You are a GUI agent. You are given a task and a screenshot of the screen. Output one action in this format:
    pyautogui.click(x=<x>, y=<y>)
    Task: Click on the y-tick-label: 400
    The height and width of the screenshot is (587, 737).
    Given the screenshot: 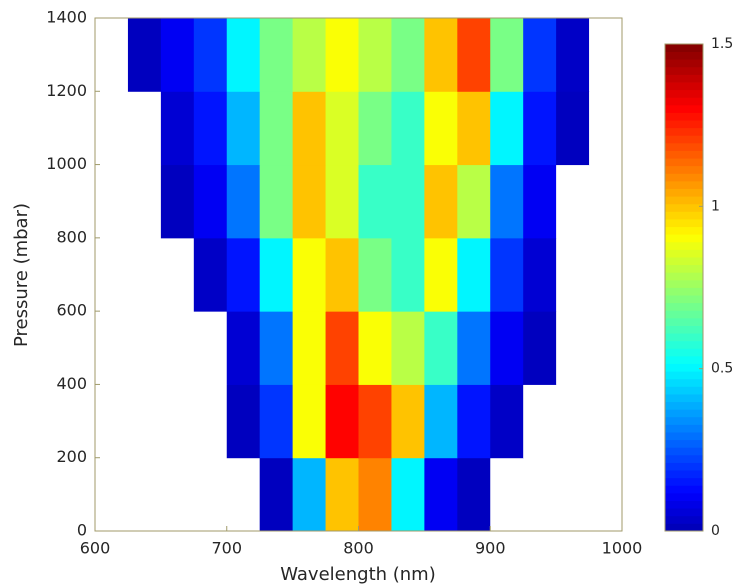 What is the action you would take?
    pyautogui.click(x=71, y=383)
    